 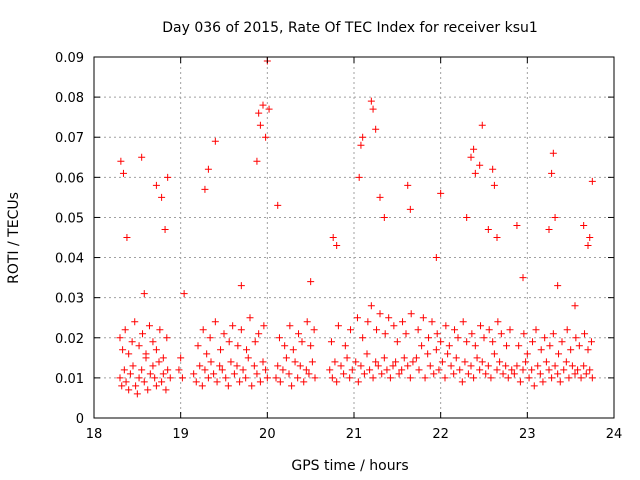 What do you see at coordinates (69, 259) in the screenshot?
I see `y-tick-label: 0.04` at bounding box center [69, 259].